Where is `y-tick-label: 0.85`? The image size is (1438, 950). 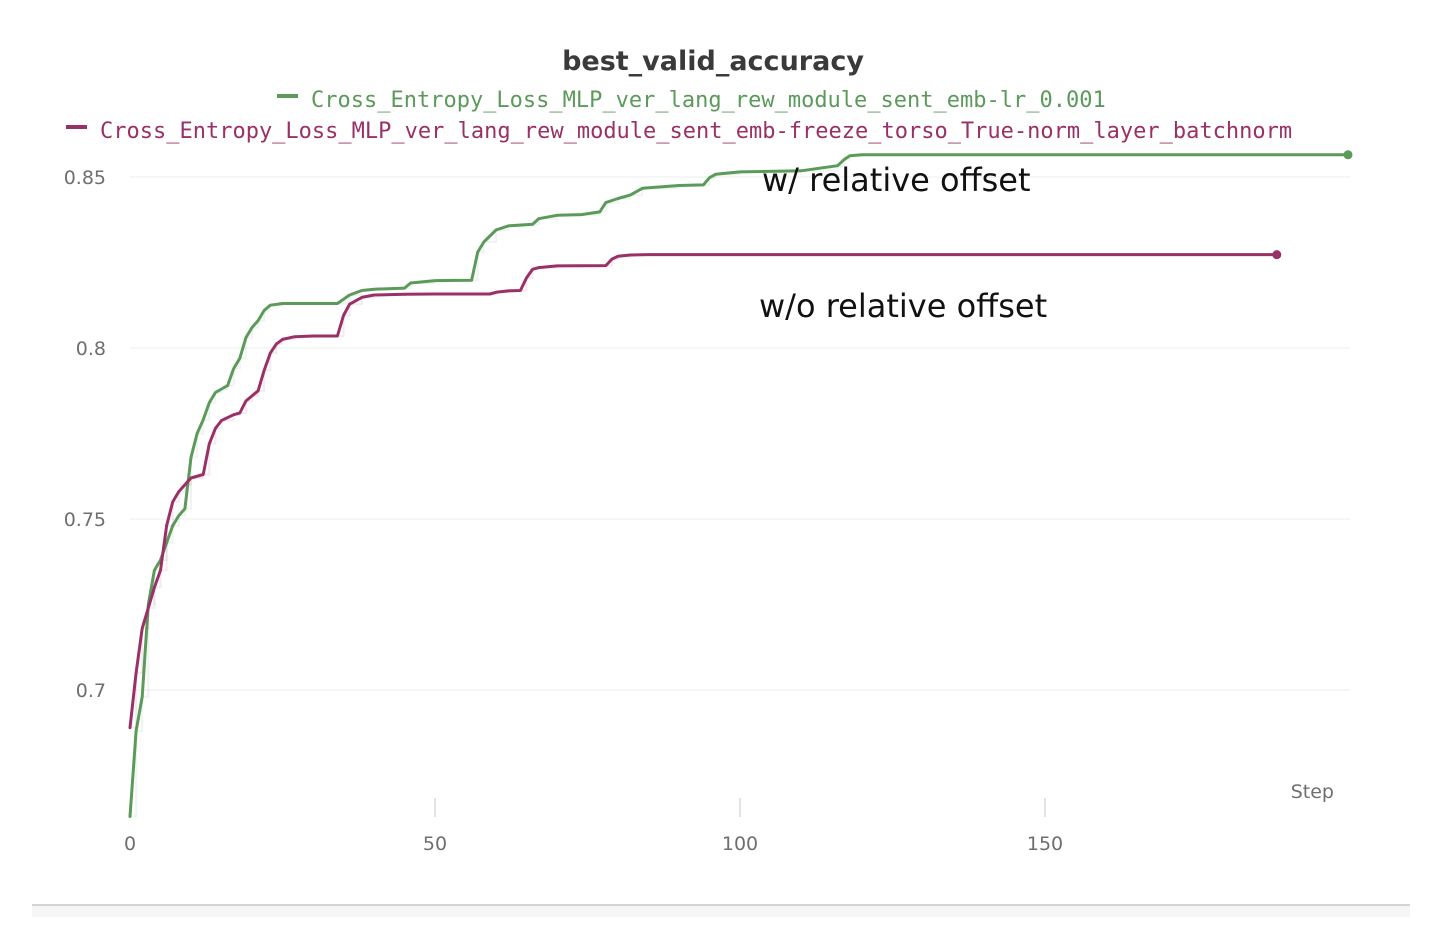 y-tick-label: 0.85 is located at coordinates (85, 178).